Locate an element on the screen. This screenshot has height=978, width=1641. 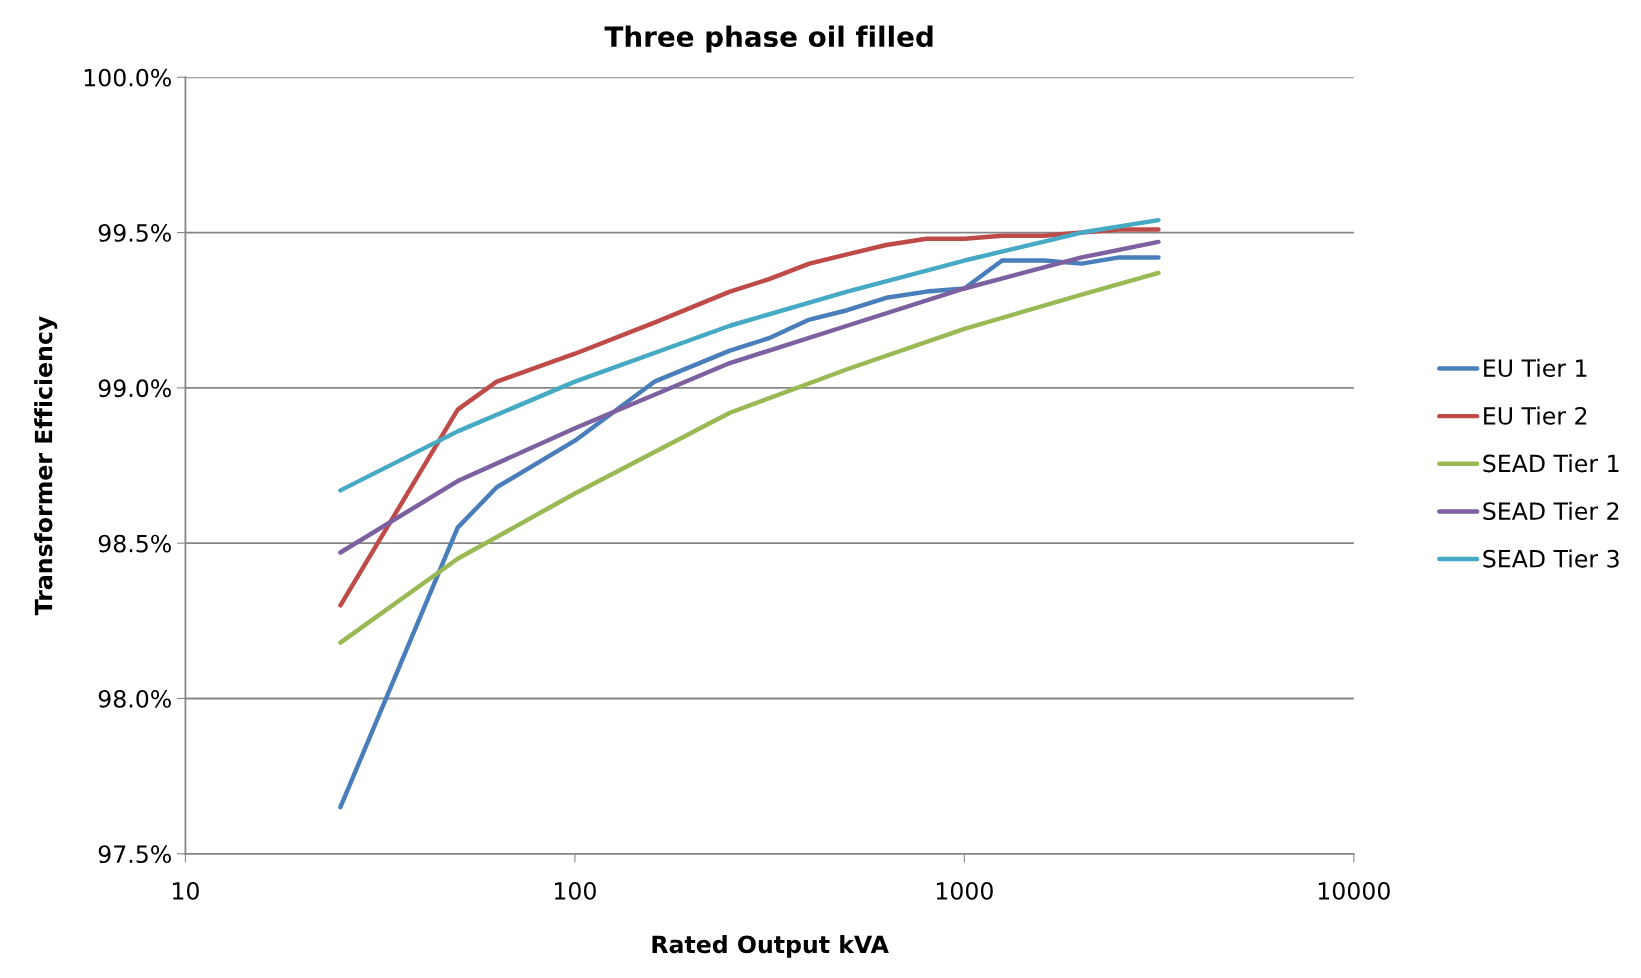
legend-label: SEAD Tier 1 is located at coordinates (1551, 463).